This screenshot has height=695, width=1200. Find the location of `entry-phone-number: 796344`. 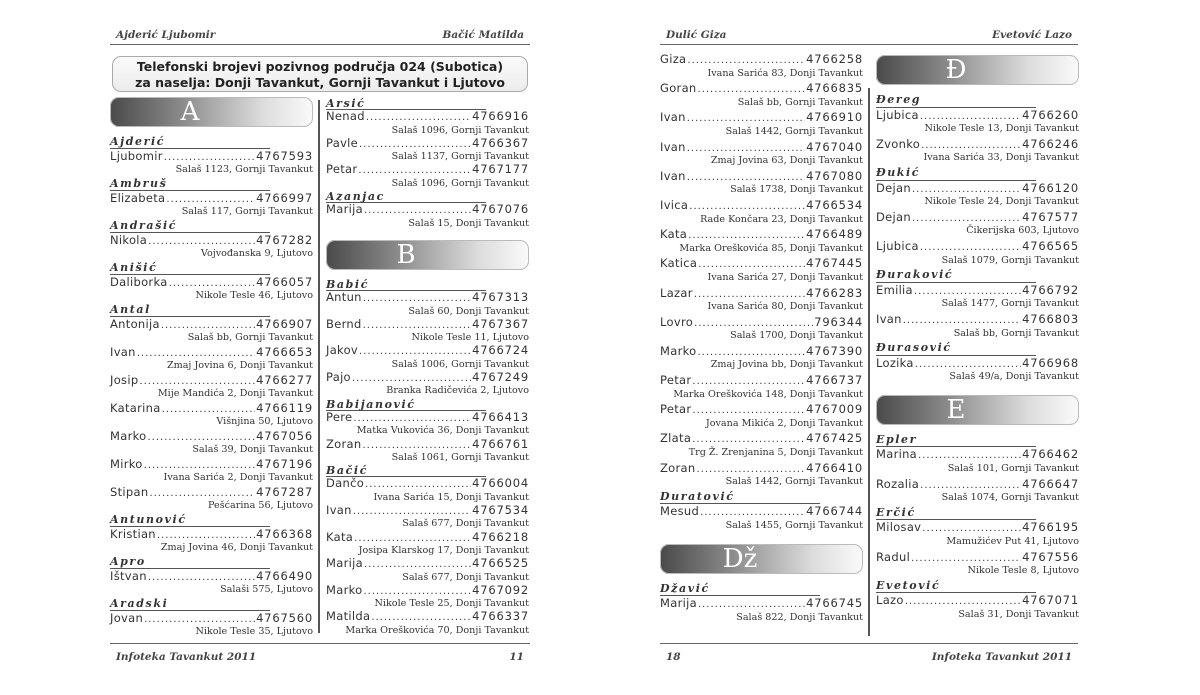

entry-phone-number: 796344 is located at coordinates (838, 321).